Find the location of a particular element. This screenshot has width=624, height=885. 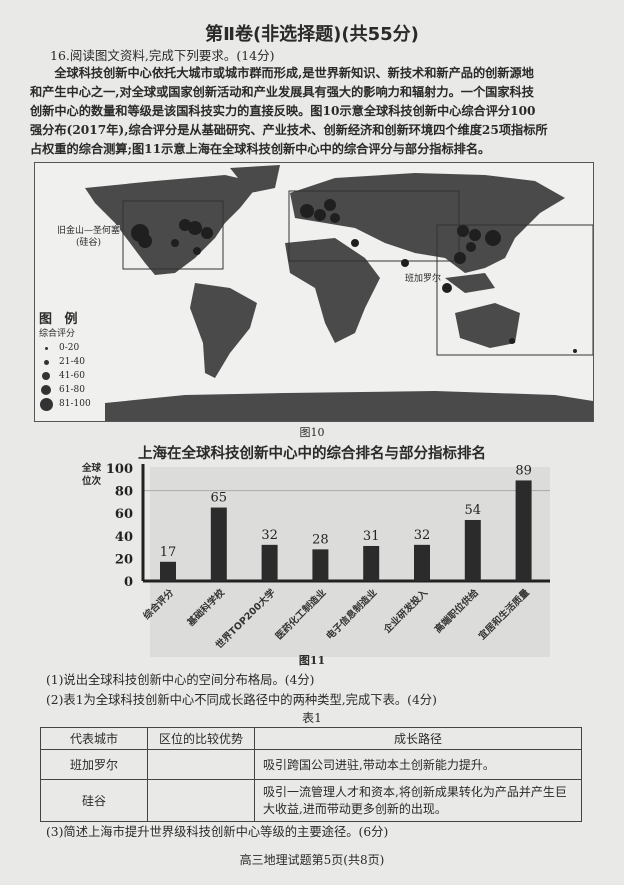

australia is located at coordinates (487, 325).